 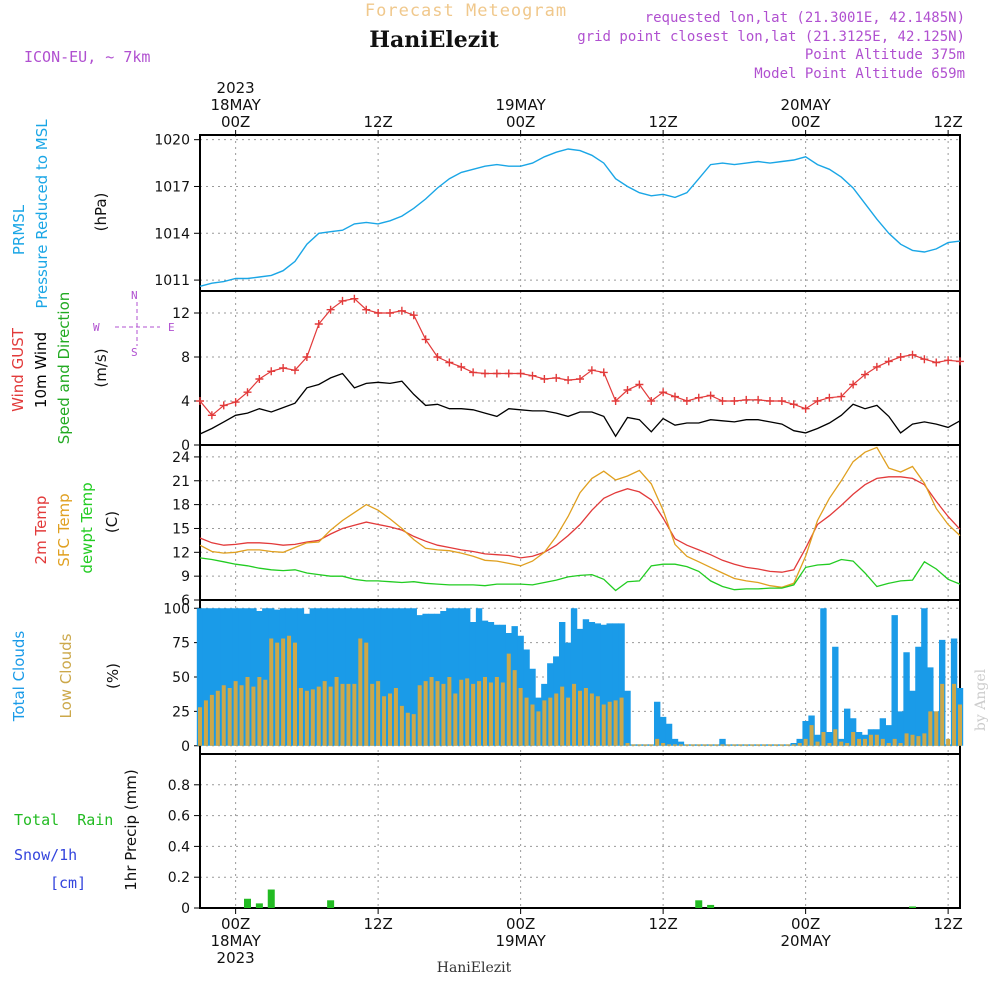 What do you see at coordinates (181, 314) in the screenshot?
I see `y-tick-label: 12` at bounding box center [181, 314].